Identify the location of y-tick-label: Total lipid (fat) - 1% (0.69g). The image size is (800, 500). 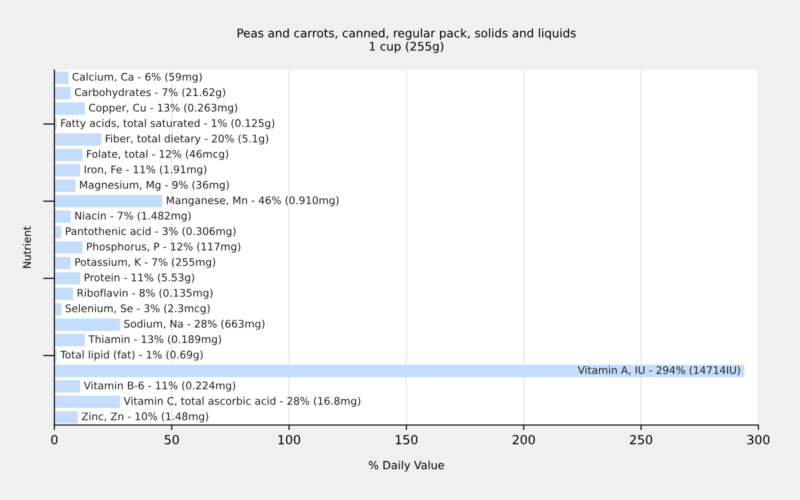
(131, 355).